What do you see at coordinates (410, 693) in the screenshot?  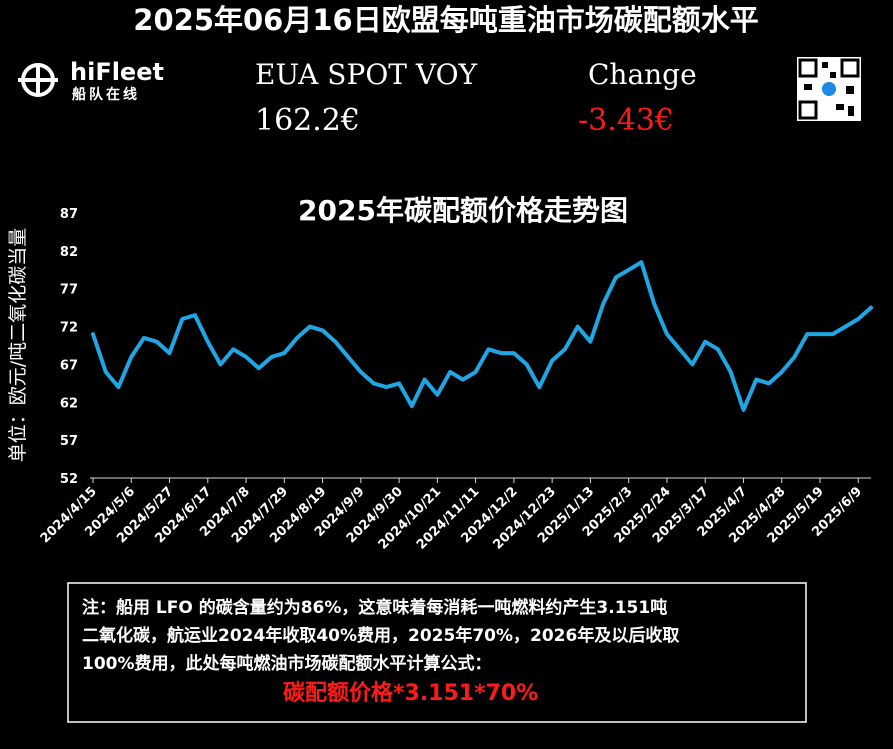 I see `note-formula: 碳配额价格*3.151*70%` at bounding box center [410, 693].